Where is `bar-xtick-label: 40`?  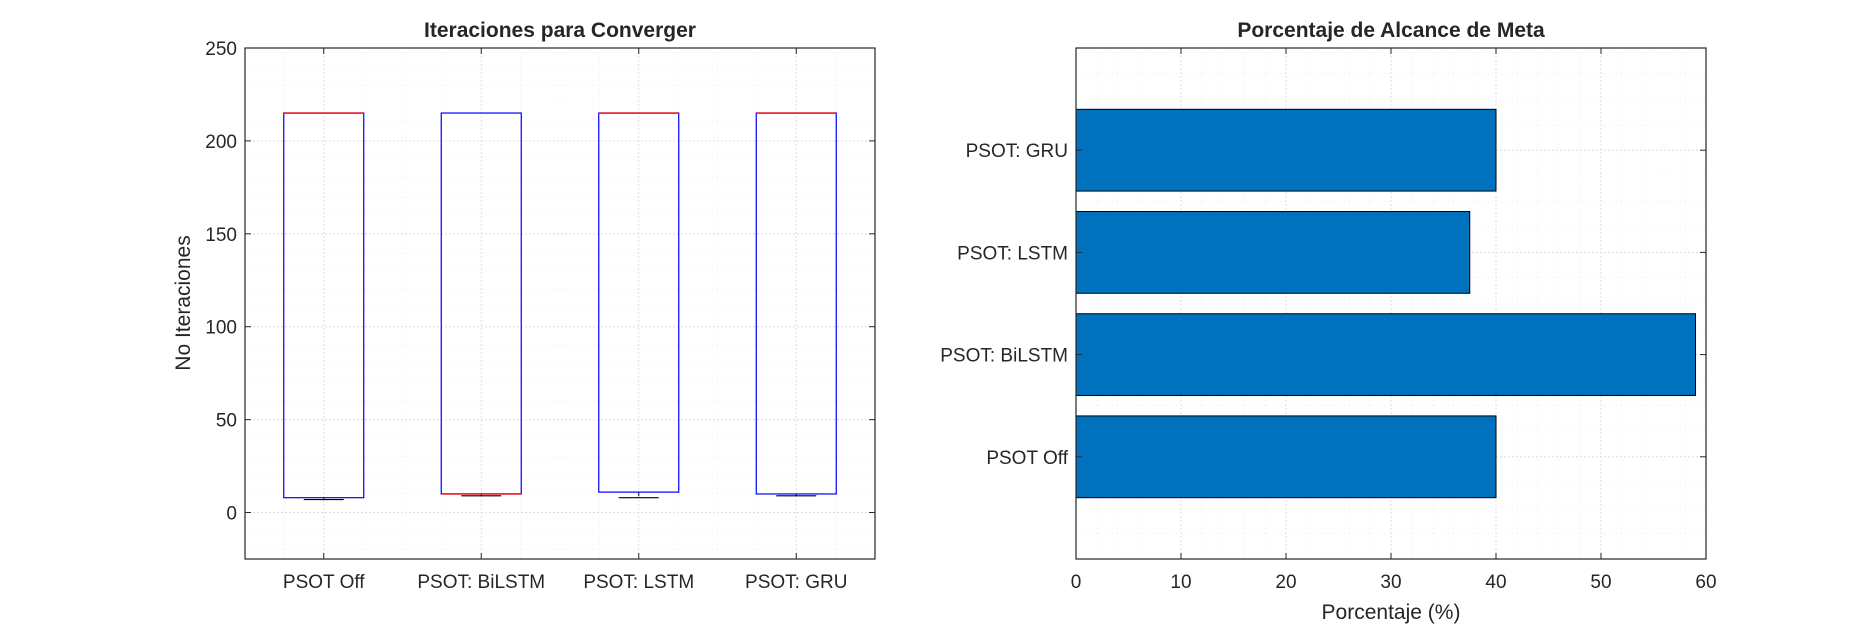 bar-xtick-label: 40 is located at coordinates (1495, 582).